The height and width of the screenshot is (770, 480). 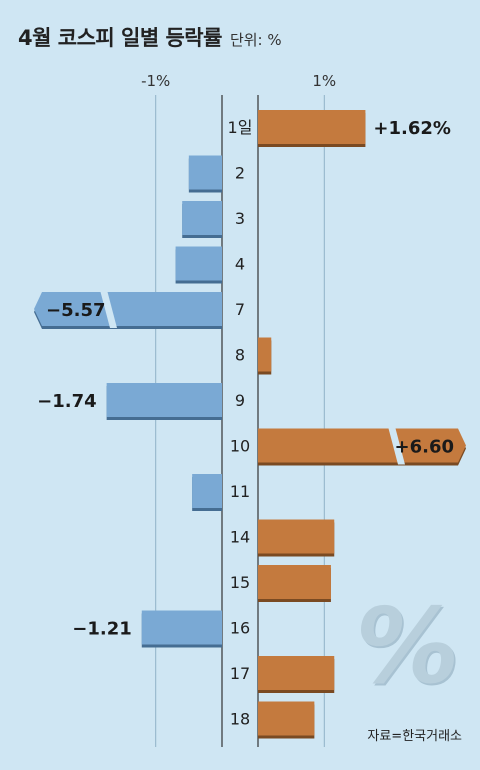 What do you see at coordinates (425, 447) in the screenshot?
I see `value-label: +6.60` at bounding box center [425, 447].